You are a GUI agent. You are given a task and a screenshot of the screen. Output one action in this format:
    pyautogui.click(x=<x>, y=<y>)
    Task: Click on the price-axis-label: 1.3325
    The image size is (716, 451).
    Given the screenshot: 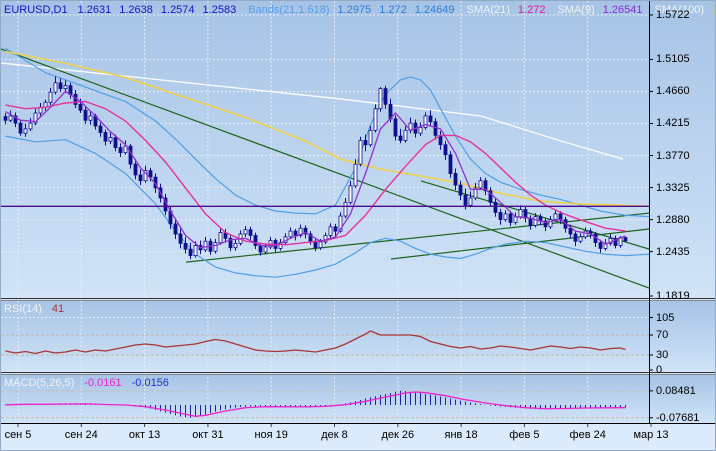 What is the action you would take?
    pyautogui.click(x=673, y=187)
    